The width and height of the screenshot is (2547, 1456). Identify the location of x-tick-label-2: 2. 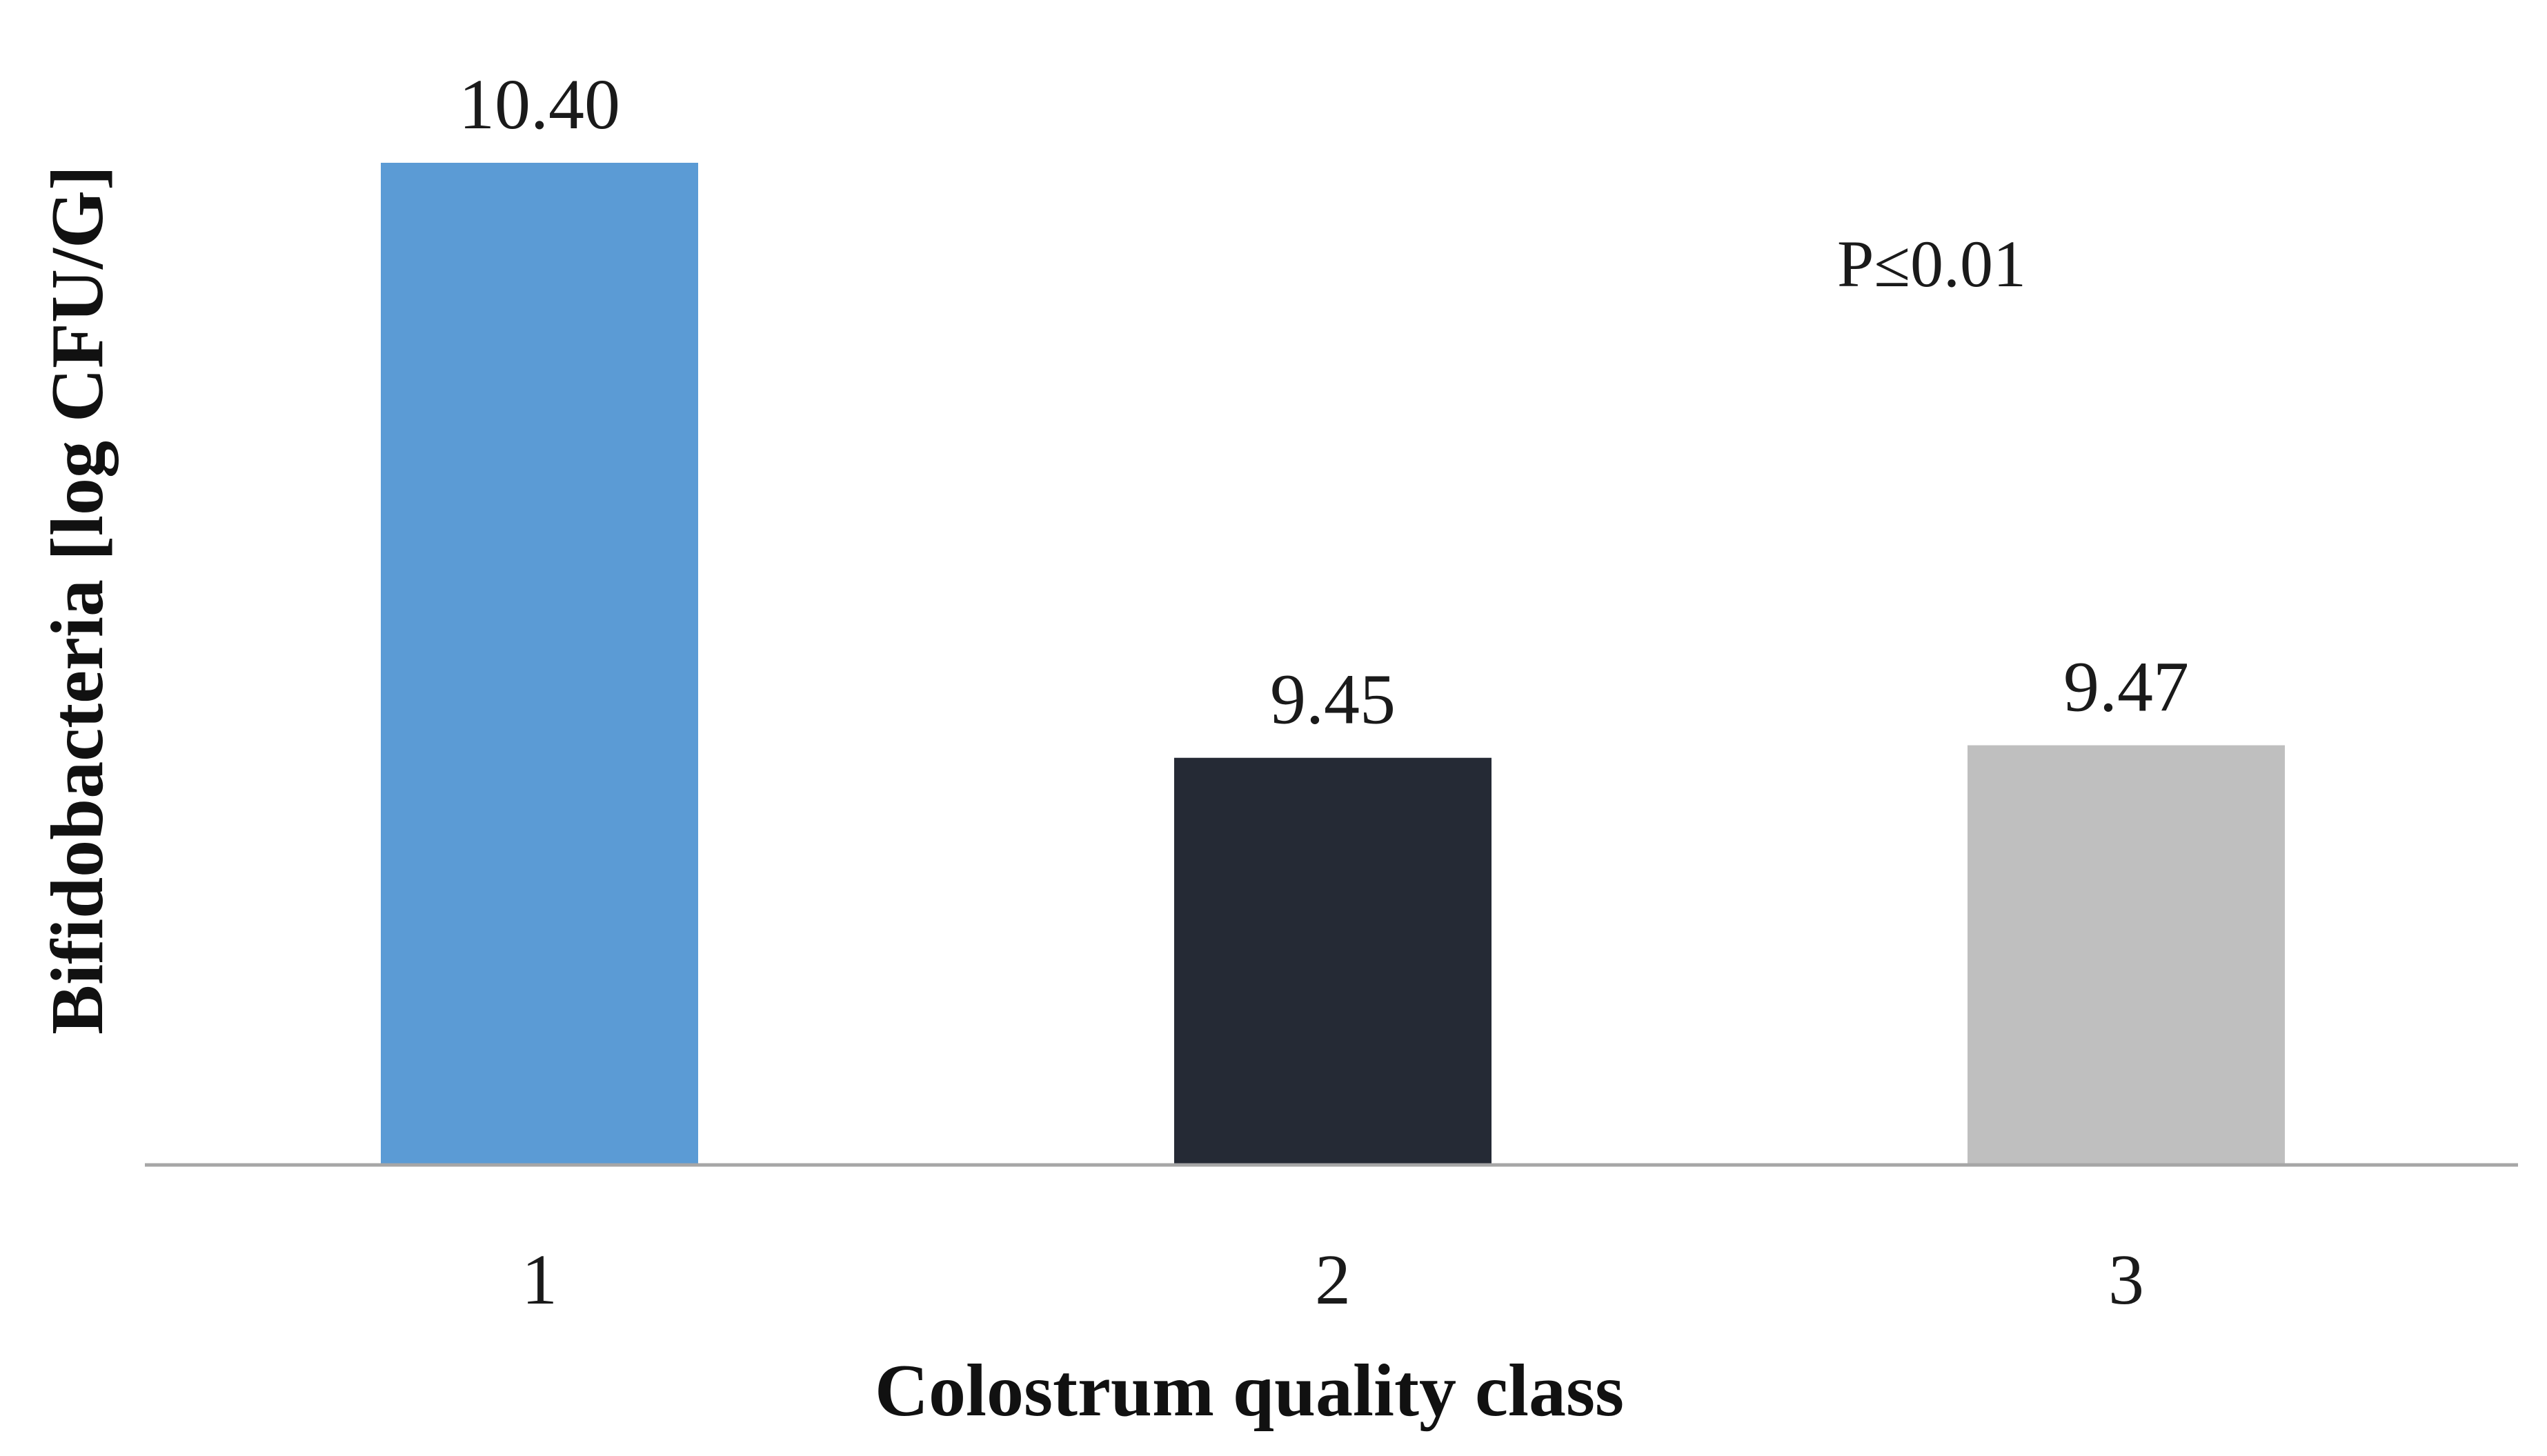
(1333, 1279).